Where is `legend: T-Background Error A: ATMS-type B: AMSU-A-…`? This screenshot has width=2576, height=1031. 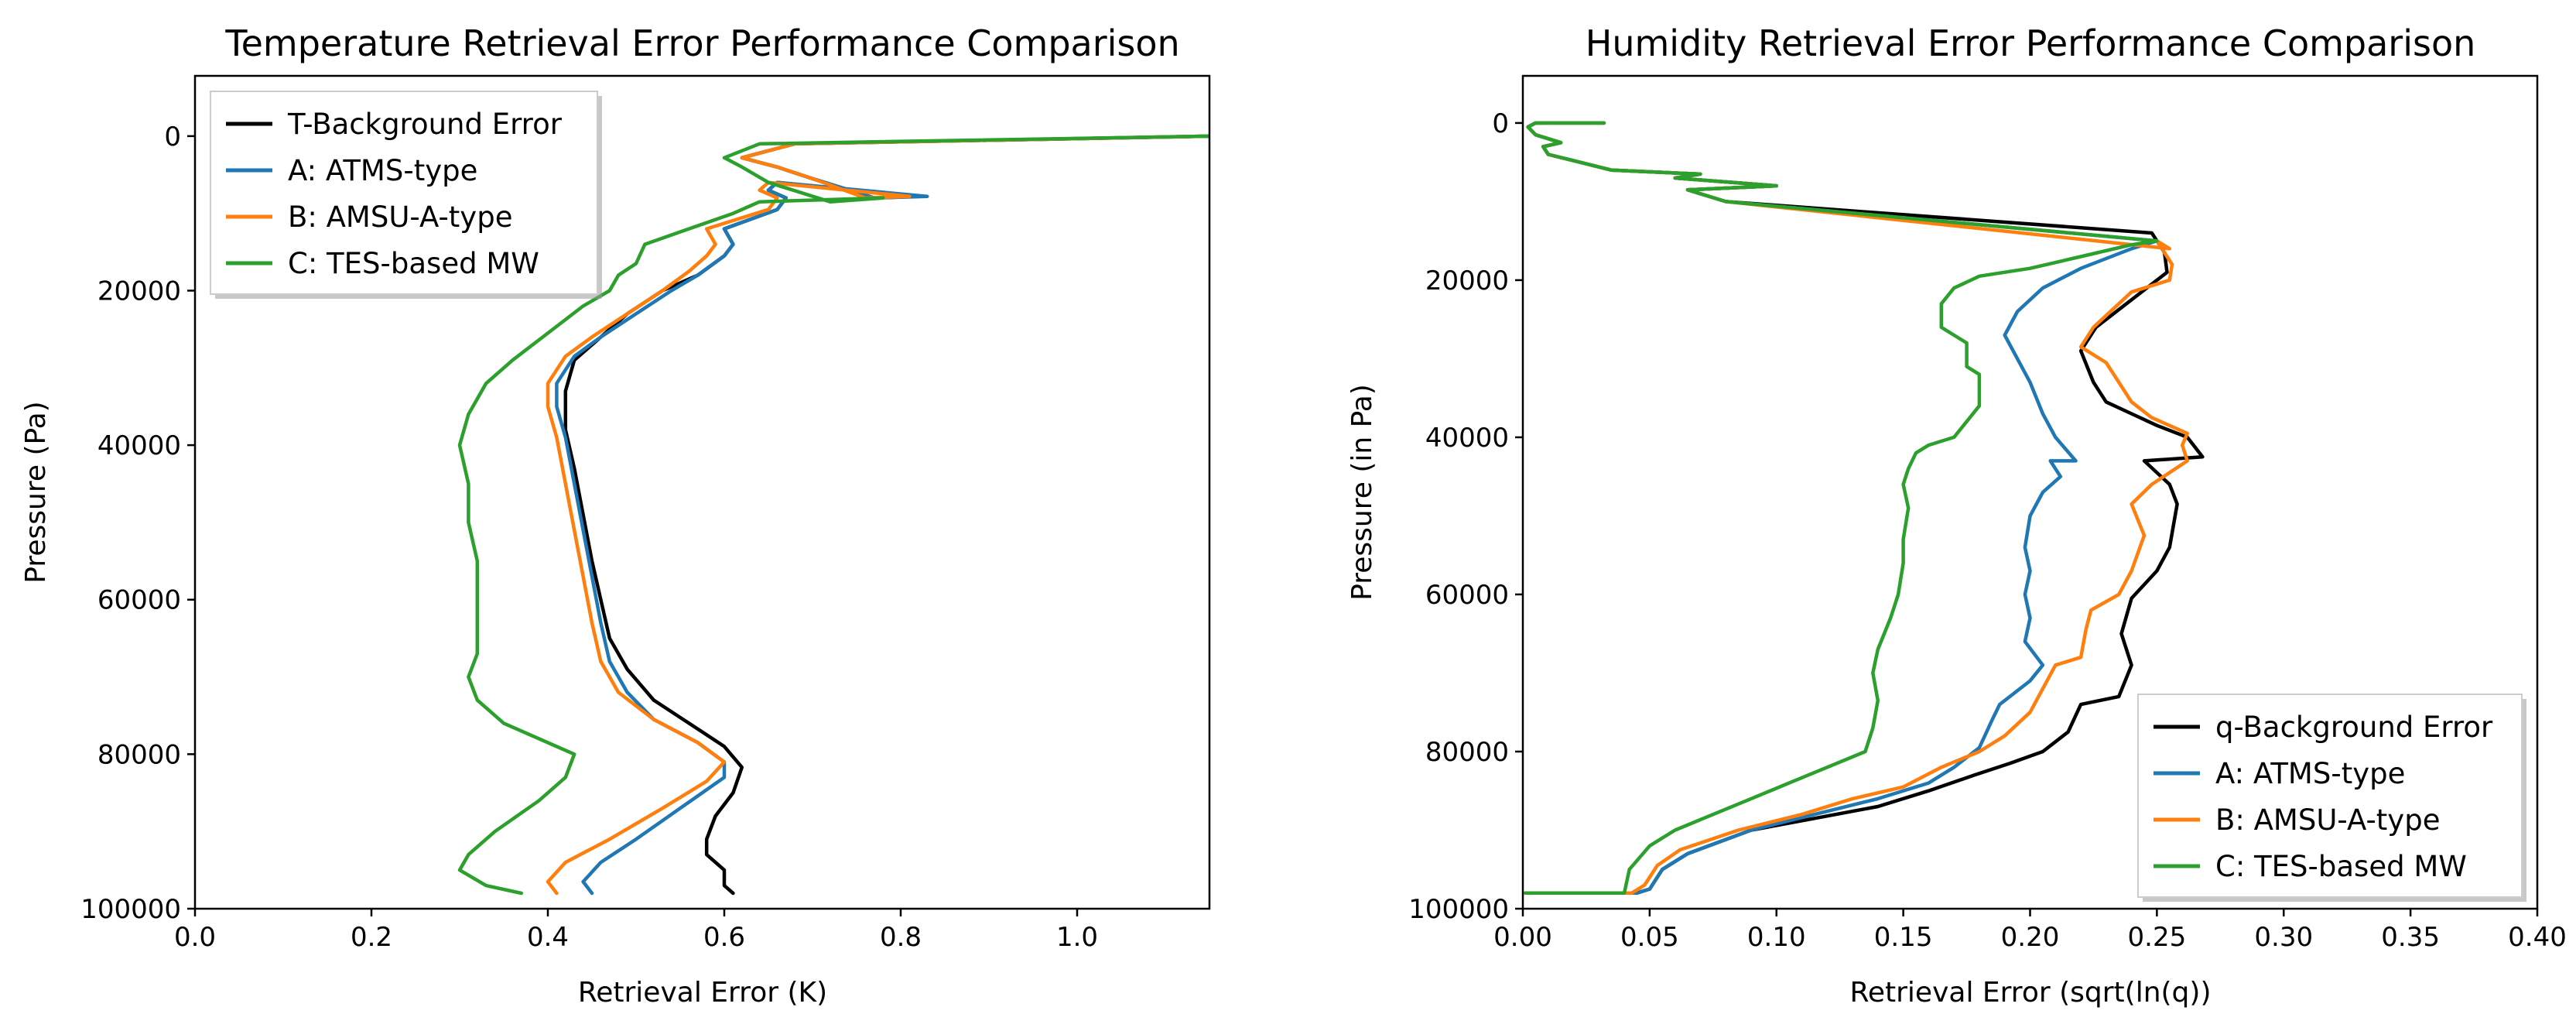
legend: T-Background Error A: ATMS-type B: AMSU-A-… is located at coordinates (406, 195).